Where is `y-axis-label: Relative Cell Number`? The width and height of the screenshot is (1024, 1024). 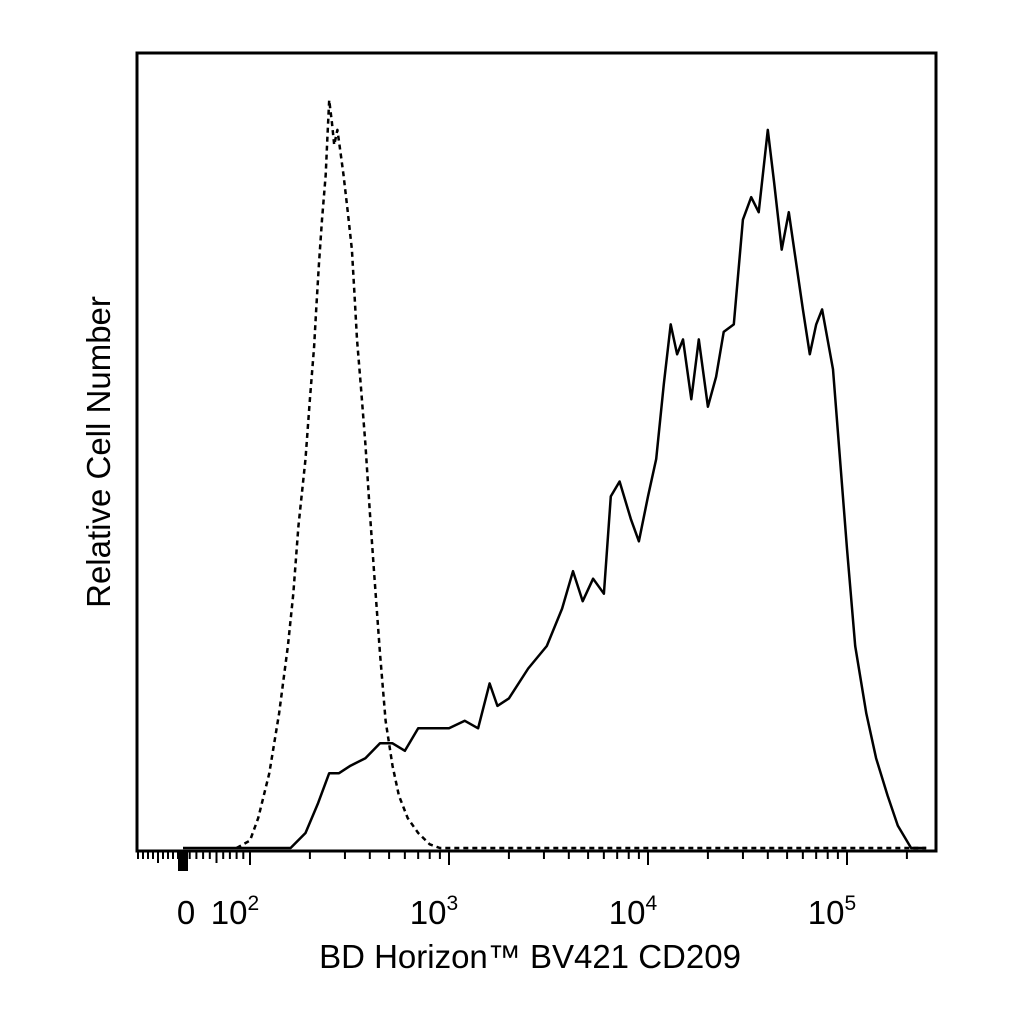
y-axis-label: Relative Cell Number is located at coordinates (98, 452).